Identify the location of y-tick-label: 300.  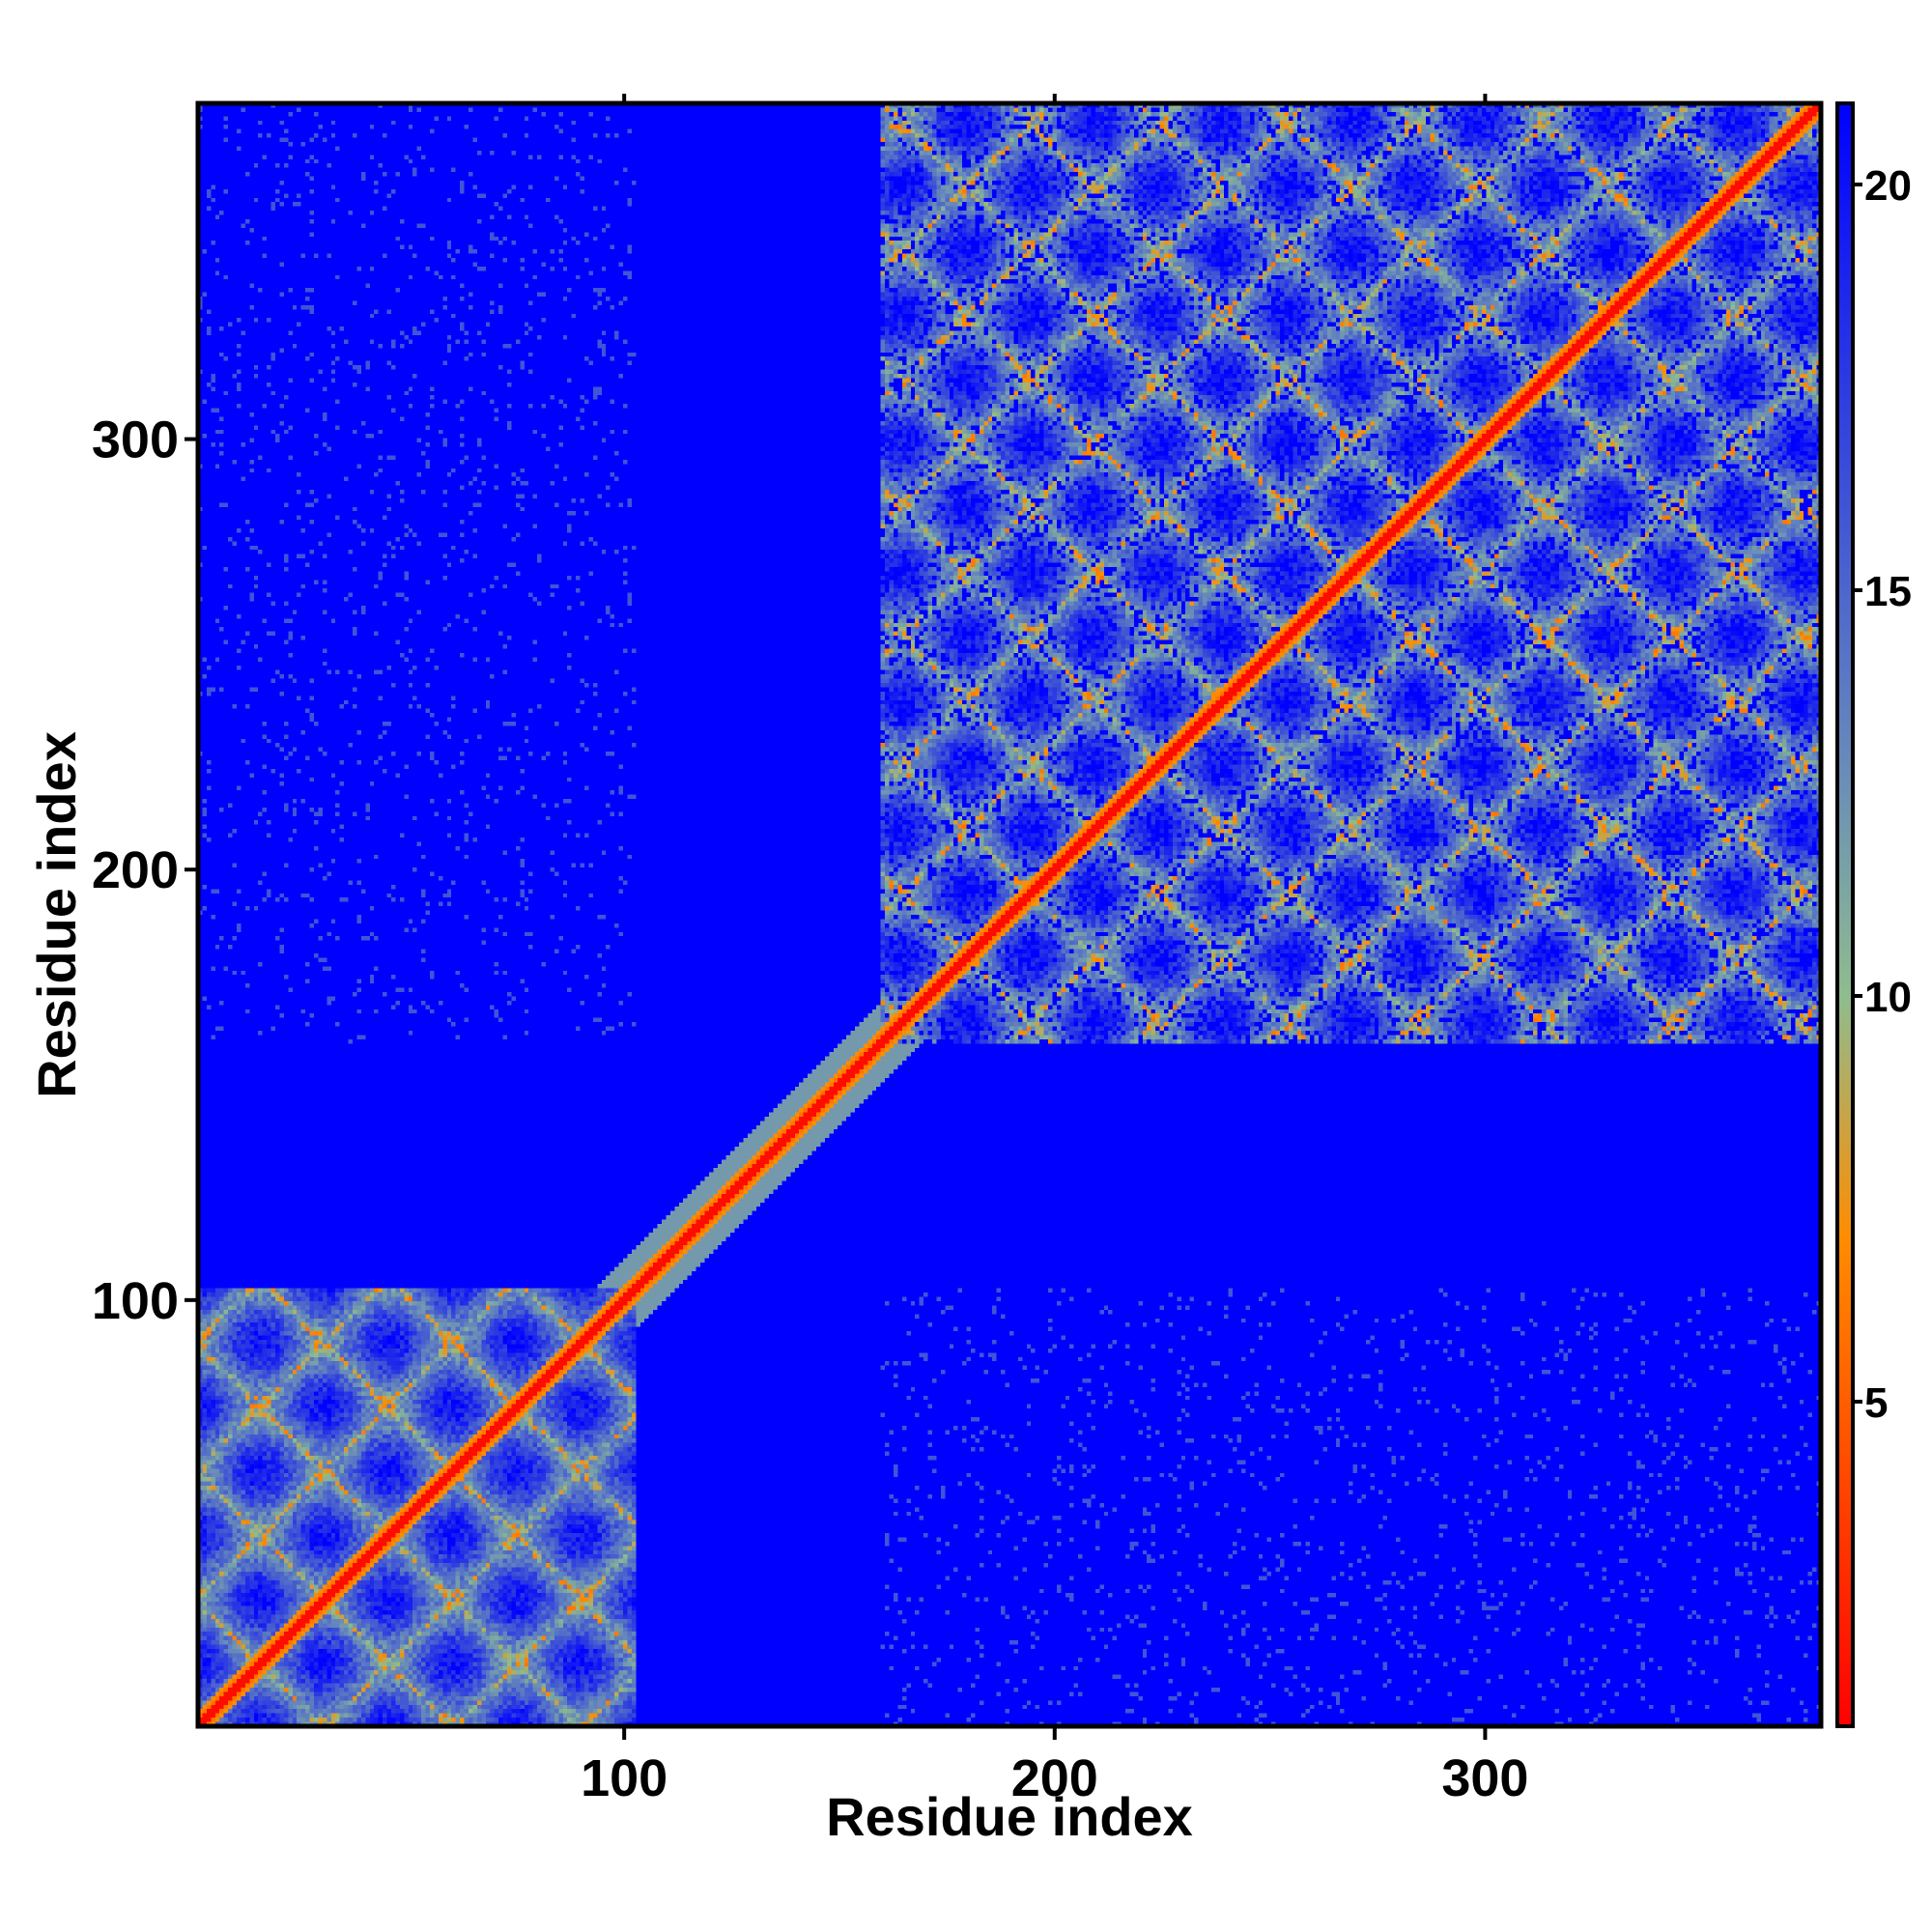
(135, 440).